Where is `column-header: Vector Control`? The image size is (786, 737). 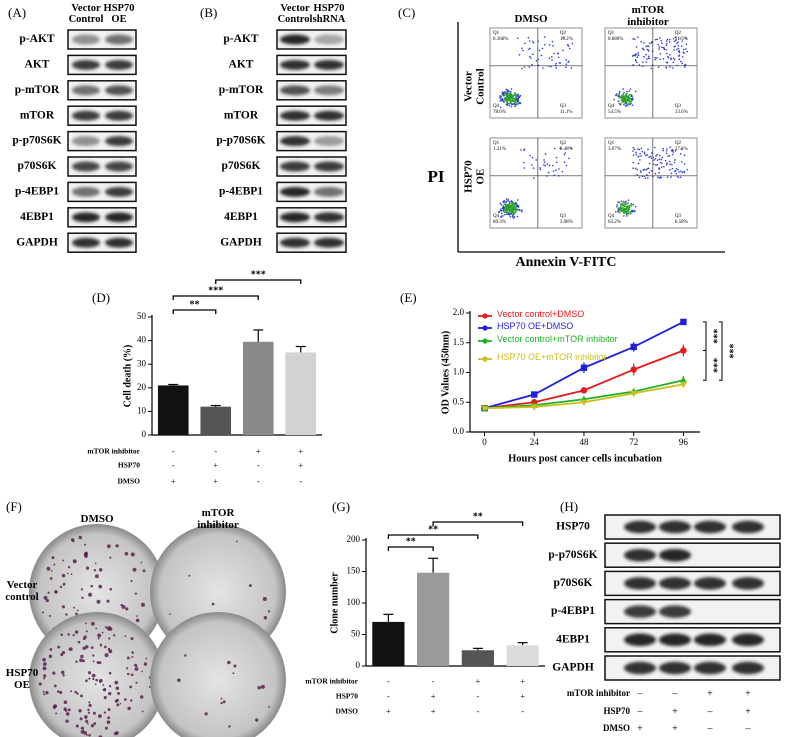 column-header: Vector Control is located at coordinates (295, 14).